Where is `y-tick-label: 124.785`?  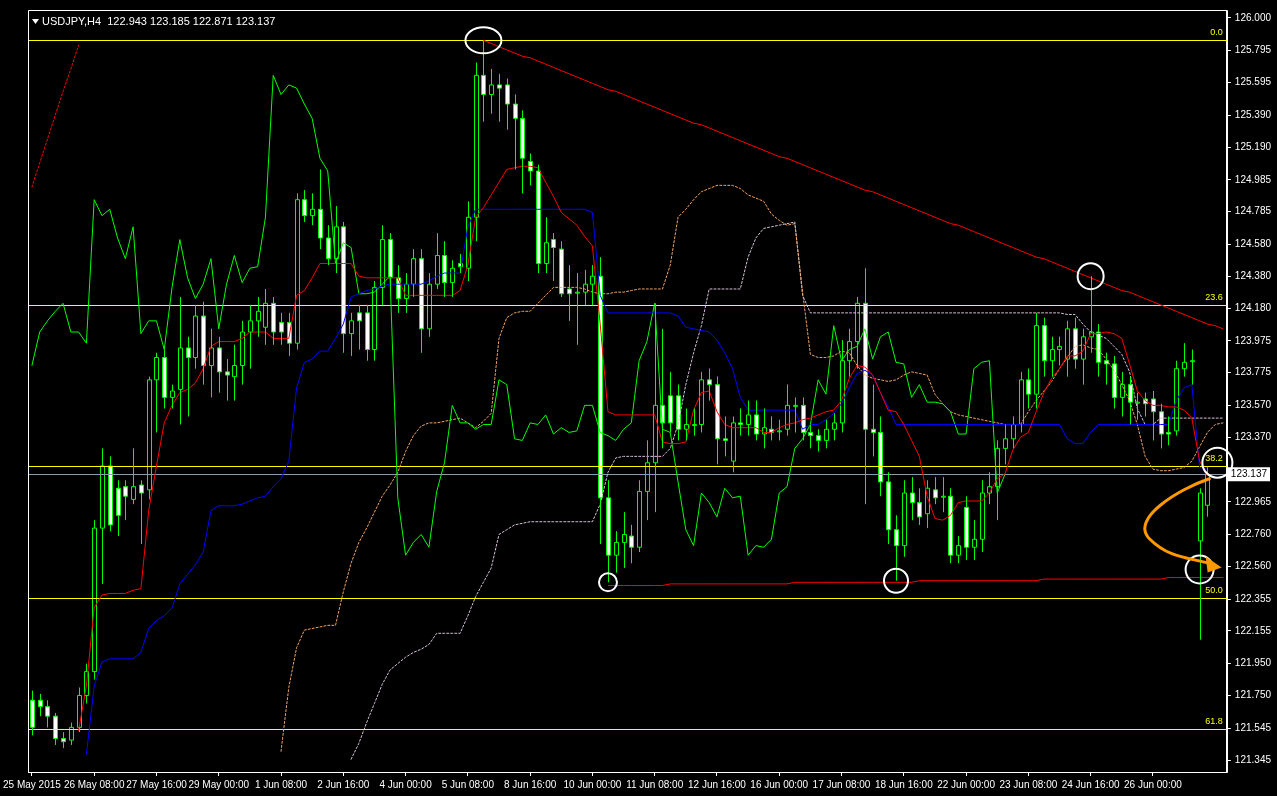 y-tick-label: 124.785 is located at coordinates (1253, 211).